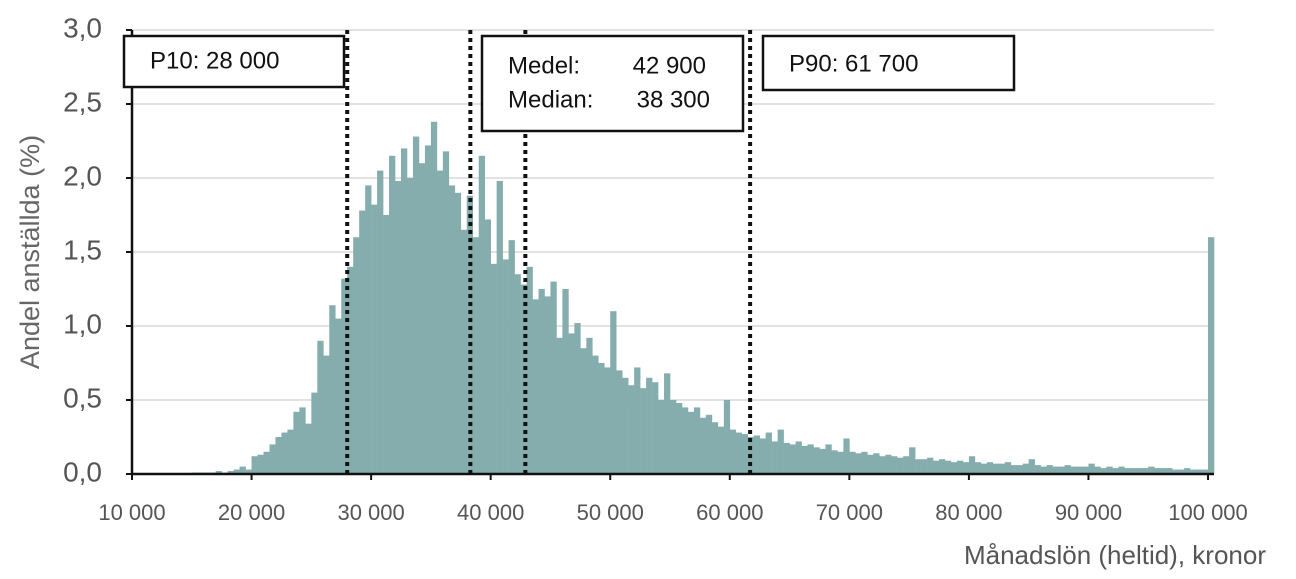 The image size is (1296, 579). I want to click on y-tick-label: 1,0, so click(82, 323).